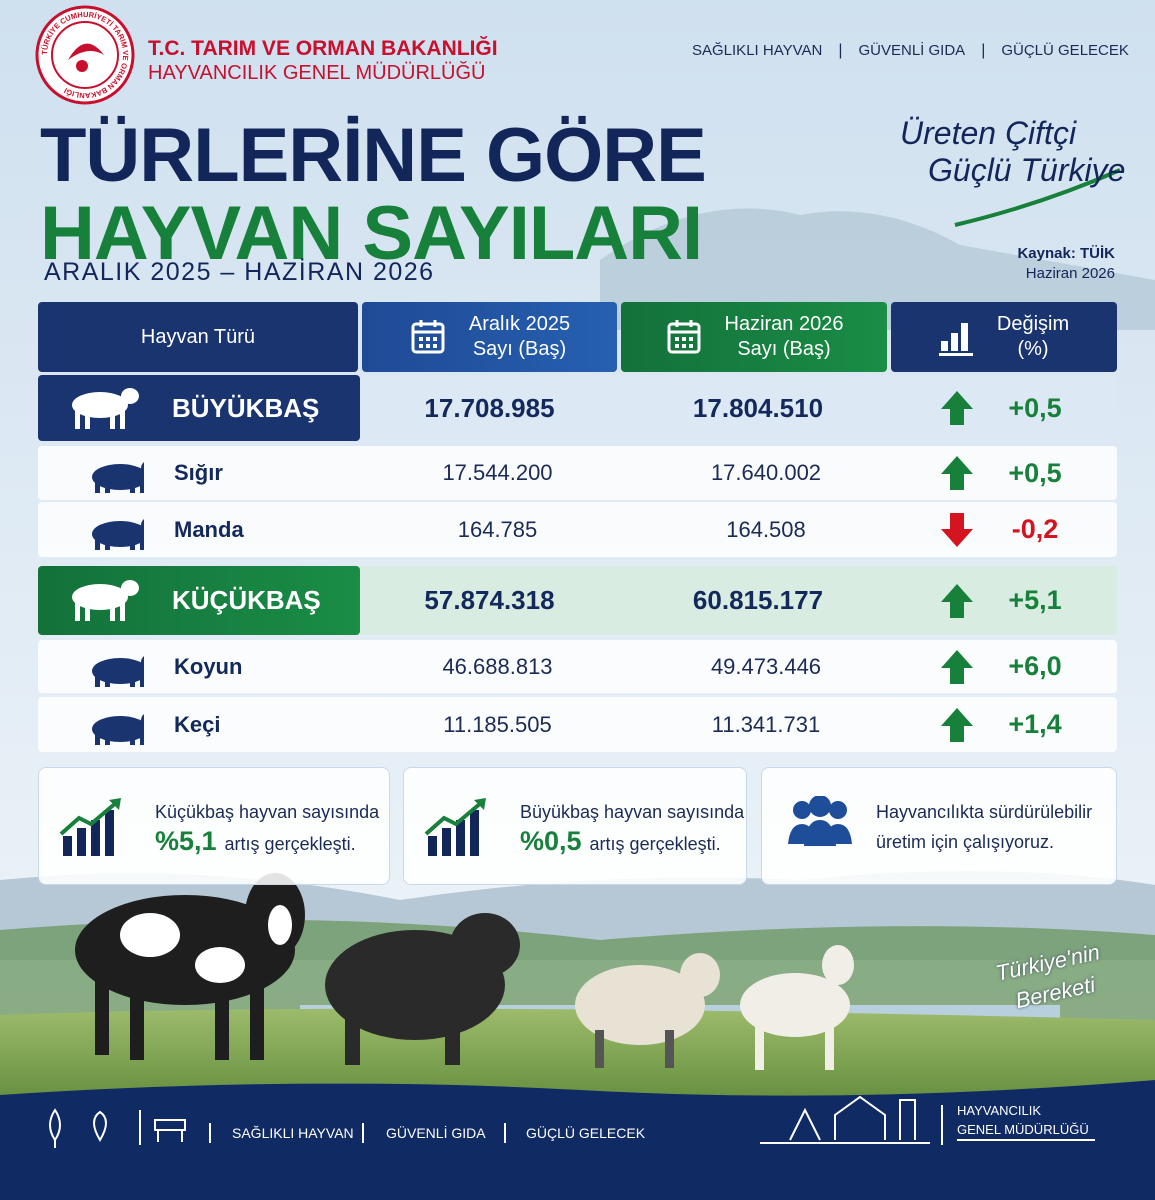 The height and width of the screenshot is (1200, 1155). I want to click on change: +6,0, so click(1035, 666).